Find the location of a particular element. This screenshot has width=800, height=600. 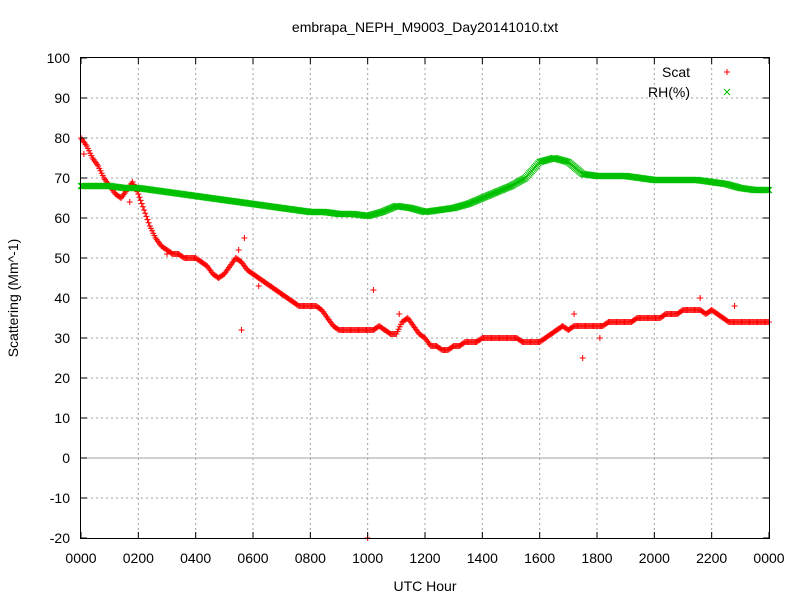

x-tick-label: 1200 is located at coordinates (424, 558).